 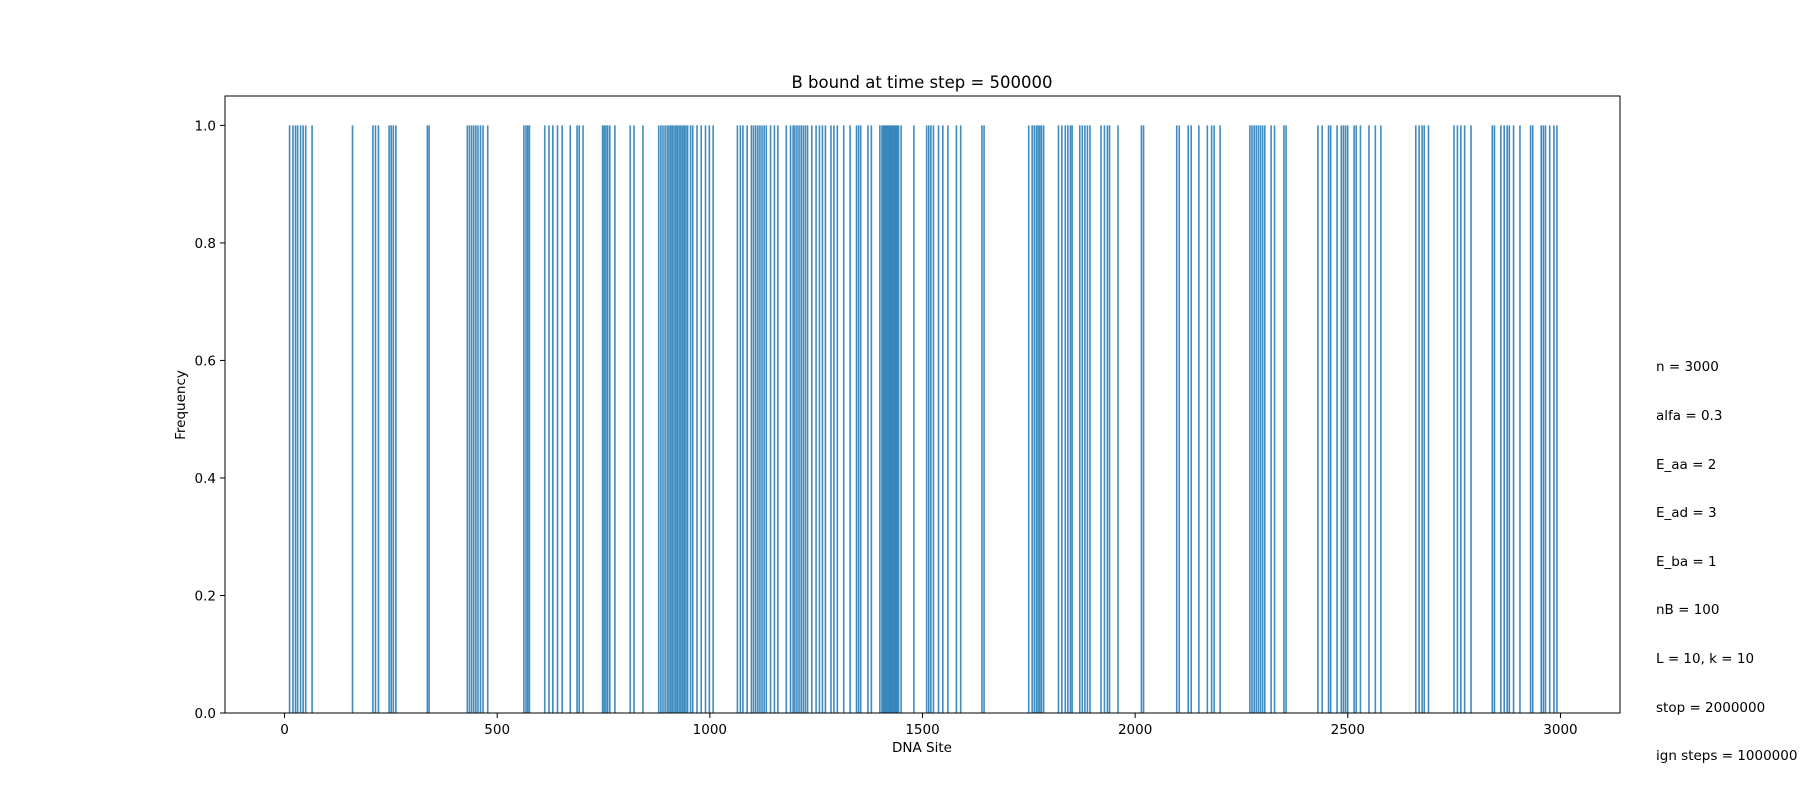 I want to click on y-tick-label: 0.8, so click(x=205, y=244).